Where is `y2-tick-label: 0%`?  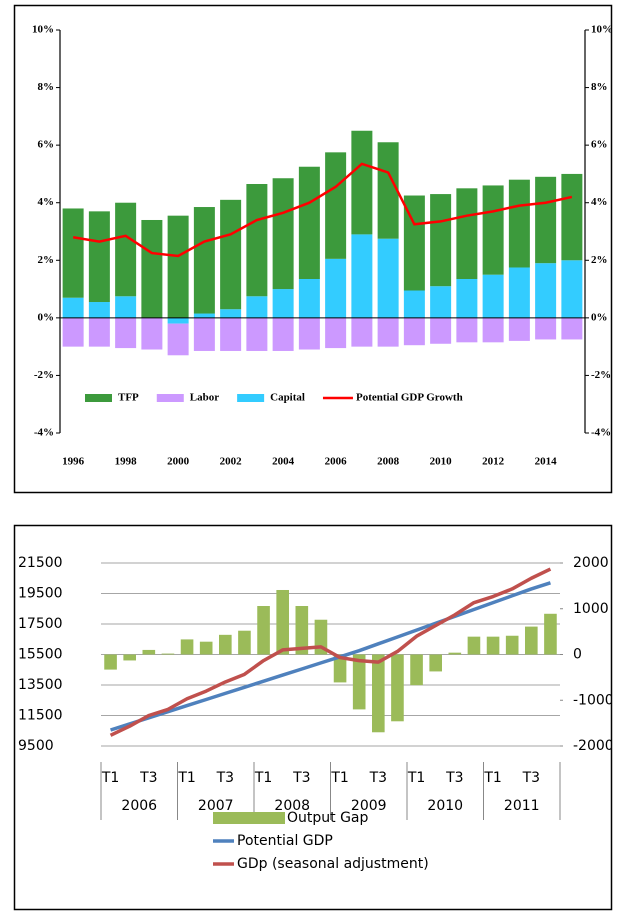 y2-tick-label: 0% is located at coordinates (599, 317).